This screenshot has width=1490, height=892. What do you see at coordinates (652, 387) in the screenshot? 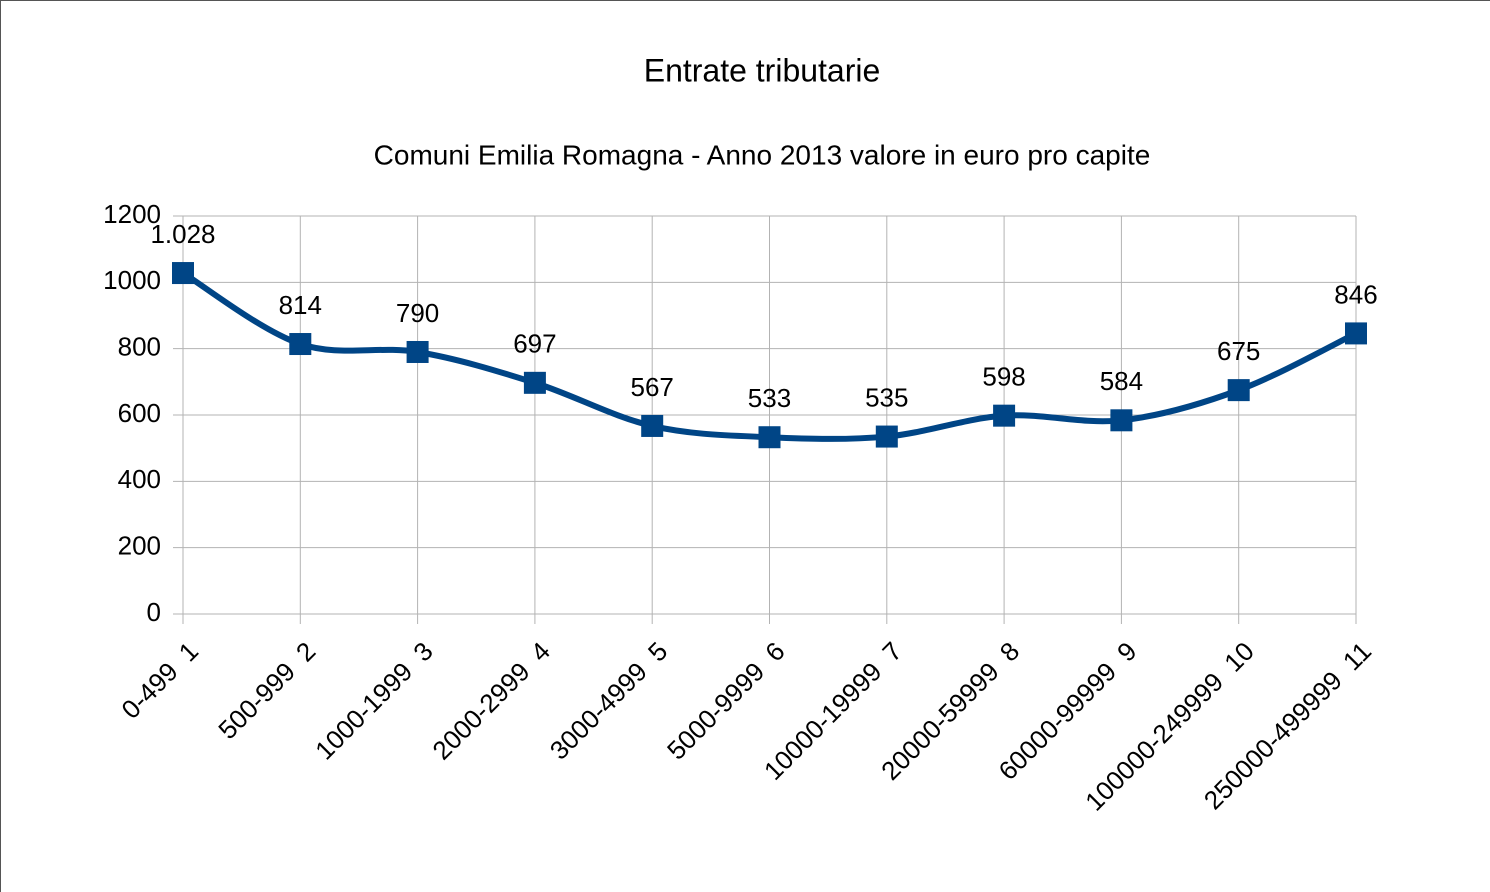
I see `data-label: 567` at bounding box center [652, 387].